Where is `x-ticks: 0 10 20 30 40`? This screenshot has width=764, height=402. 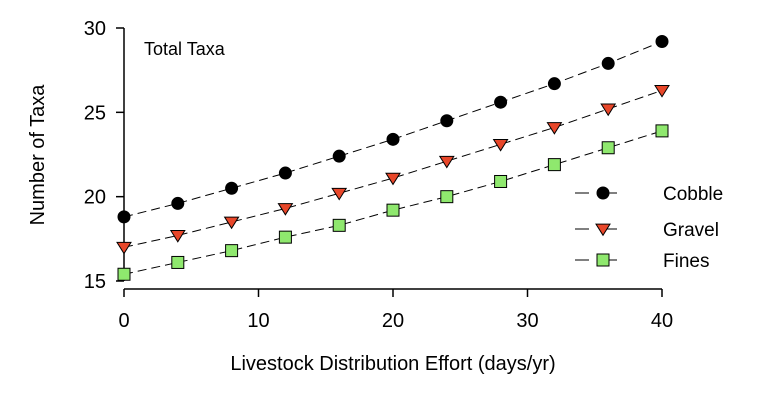
x-ticks: 0 10 20 30 40 is located at coordinates (395, 310).